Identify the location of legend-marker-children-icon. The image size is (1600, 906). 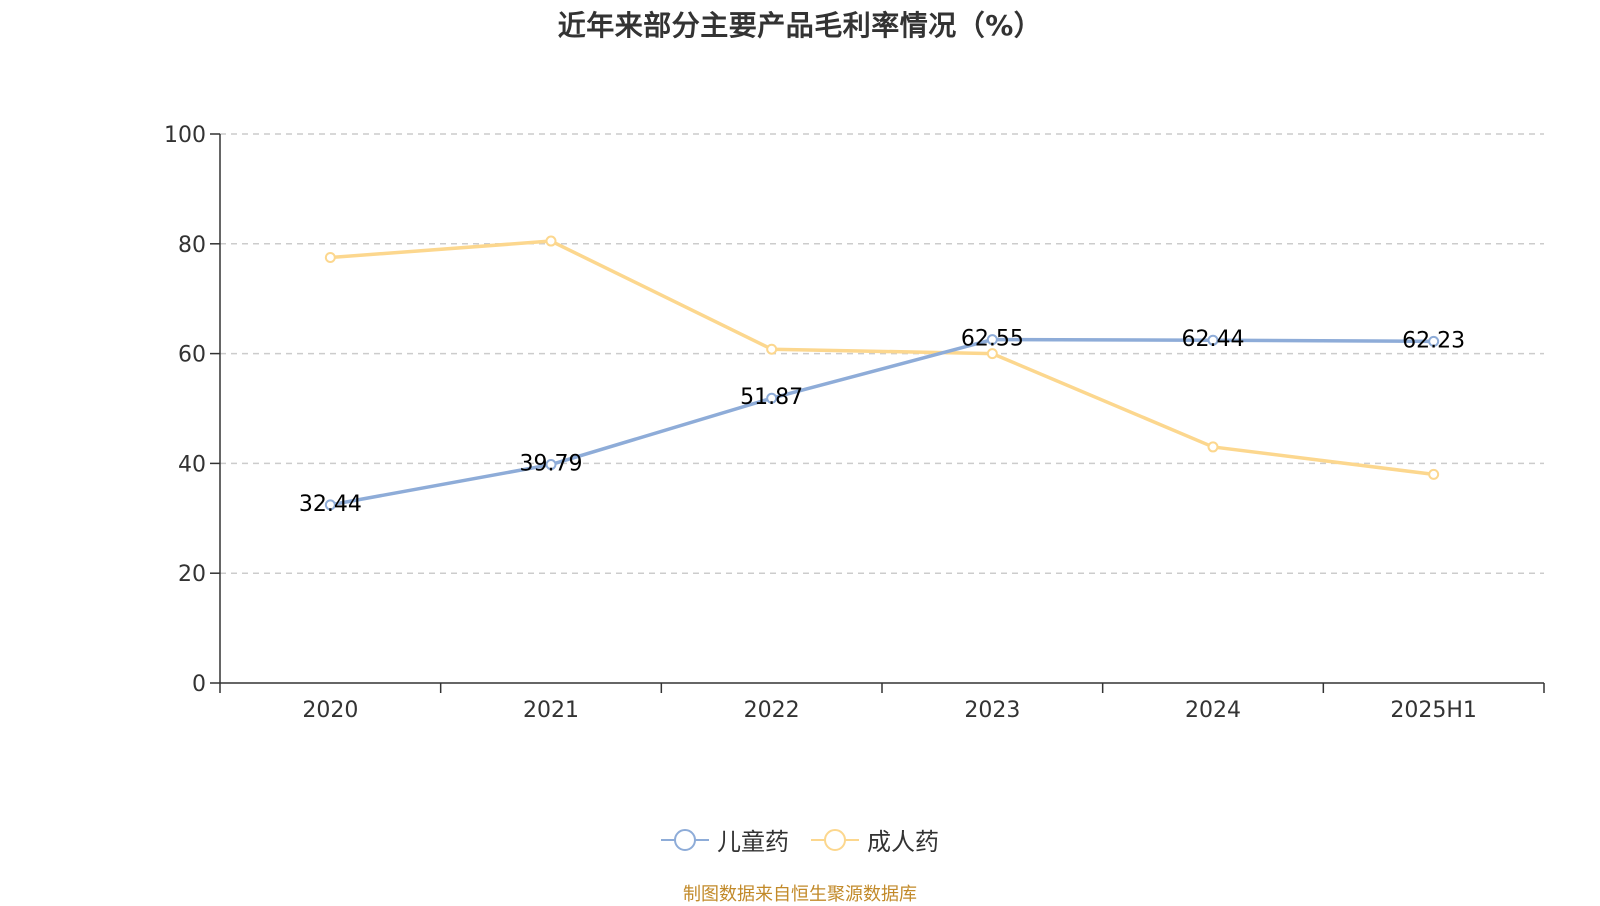
(685, 839).